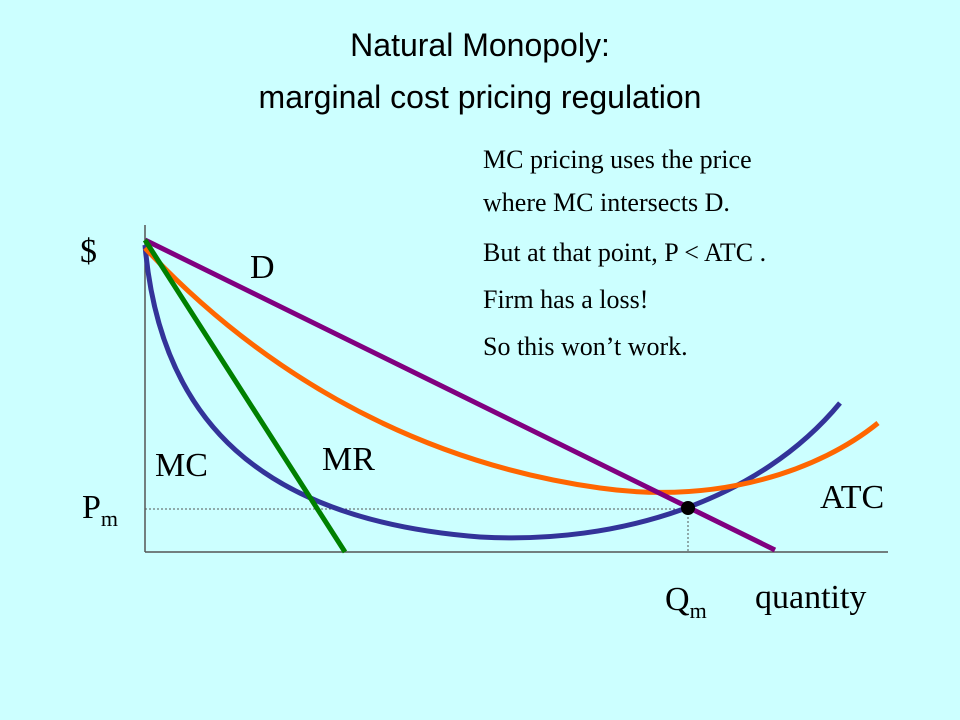 This screenshot has height=720, width=960. What do you see at coordinates (181, 465) in the screenshot?
I see `curve-label: MC` at bounding box center [181, 465].